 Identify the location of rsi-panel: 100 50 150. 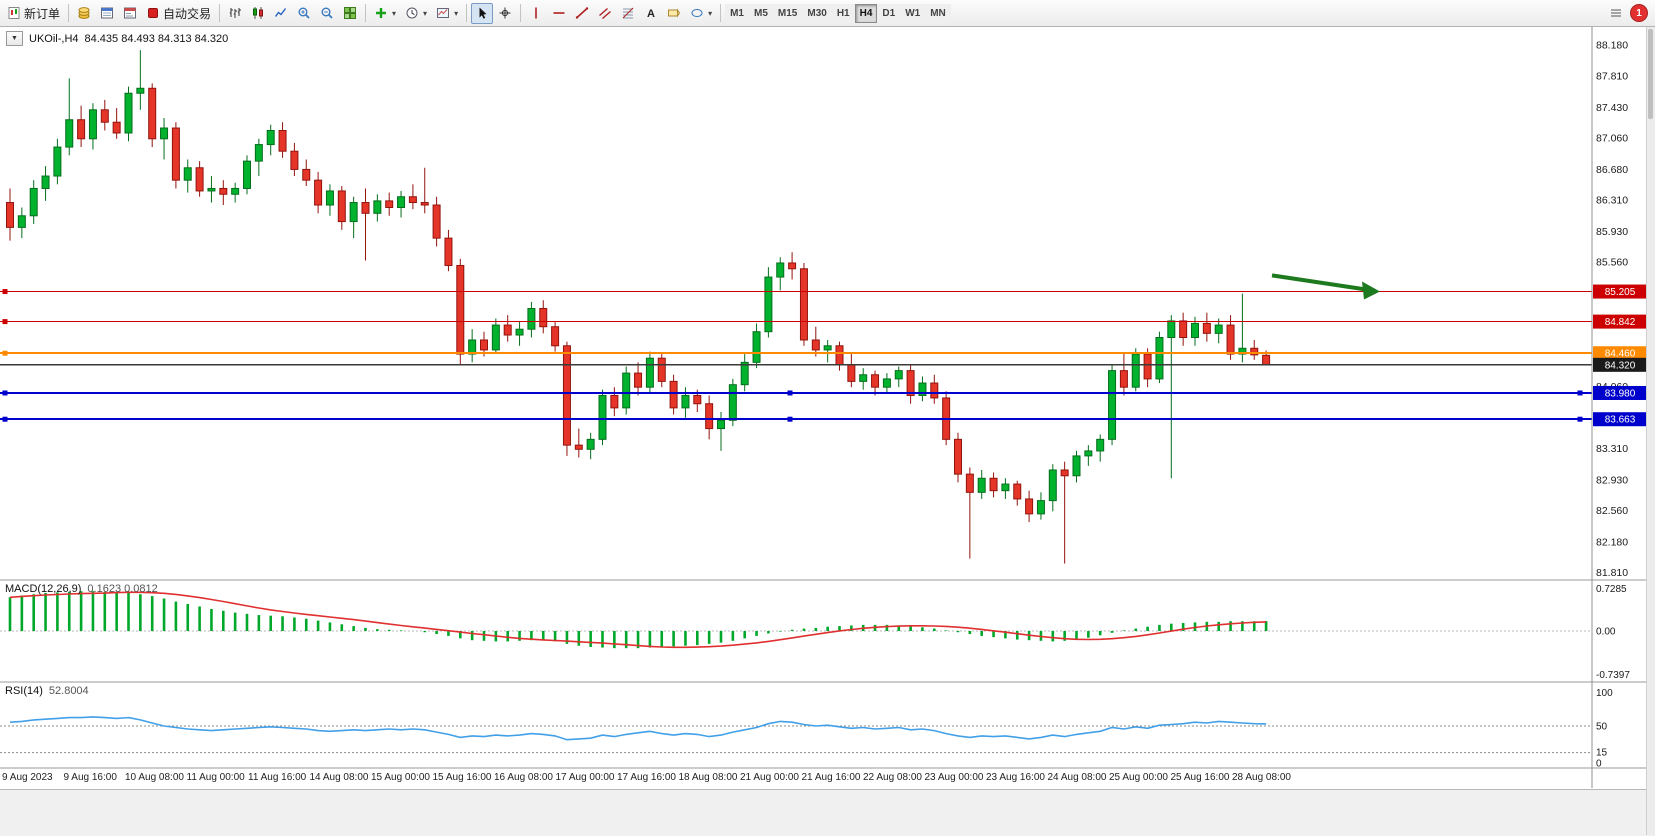
(806, 729).